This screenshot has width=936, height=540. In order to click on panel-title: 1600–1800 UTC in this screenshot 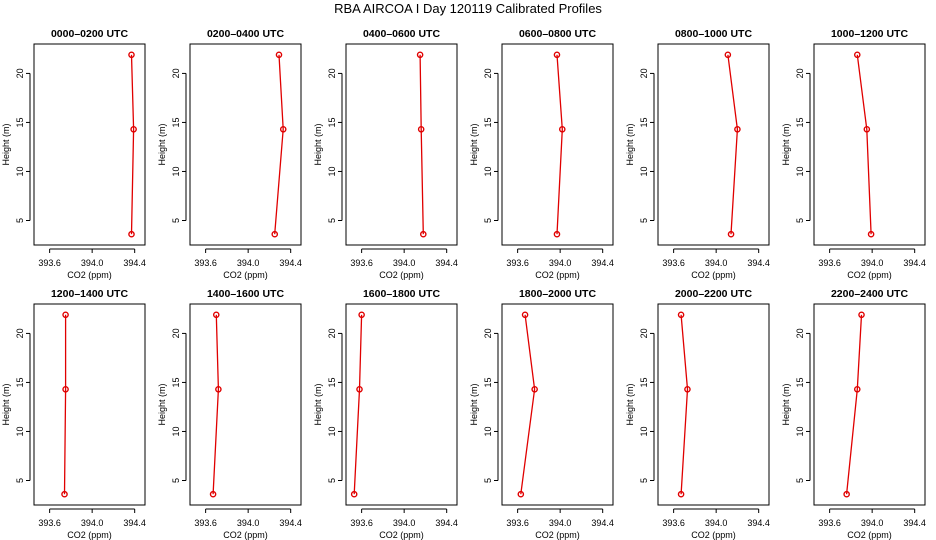, I will do `click(401, 294)`.